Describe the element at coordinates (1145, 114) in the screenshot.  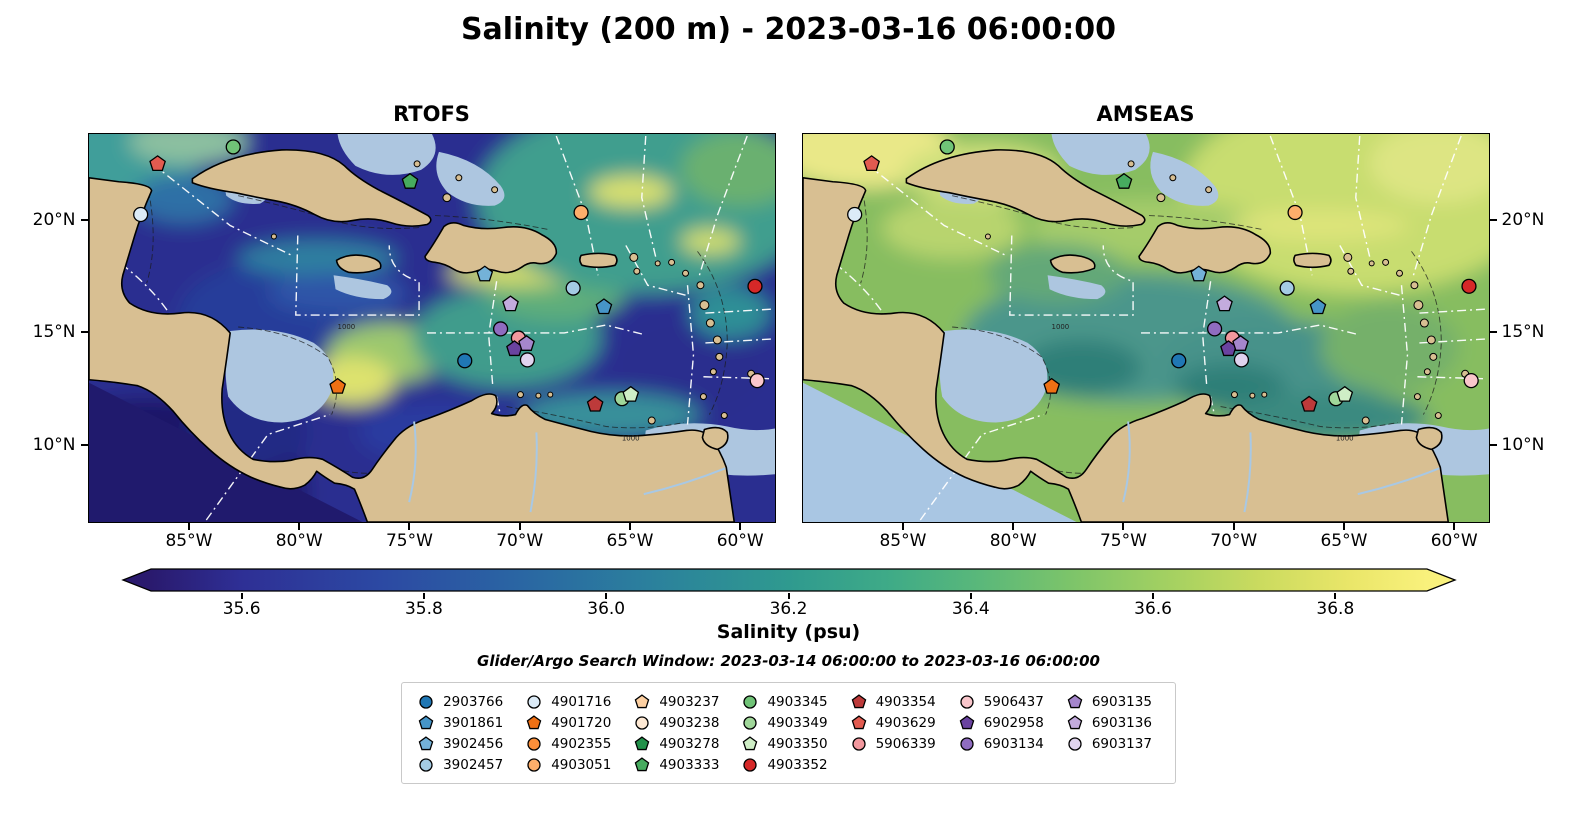
I see `amseas-panel-title: AMSEAS` at that location.